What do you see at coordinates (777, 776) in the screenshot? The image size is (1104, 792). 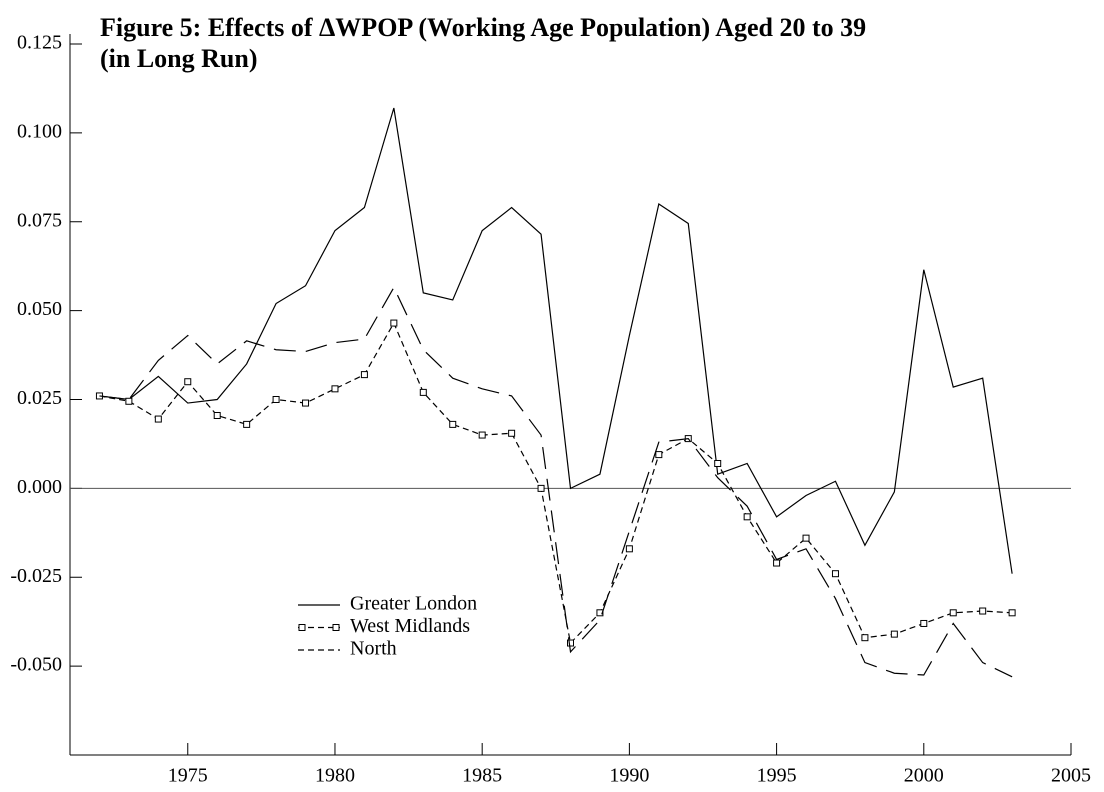 I see `x-tick-label: 1995` at bounding box center [777, 776].